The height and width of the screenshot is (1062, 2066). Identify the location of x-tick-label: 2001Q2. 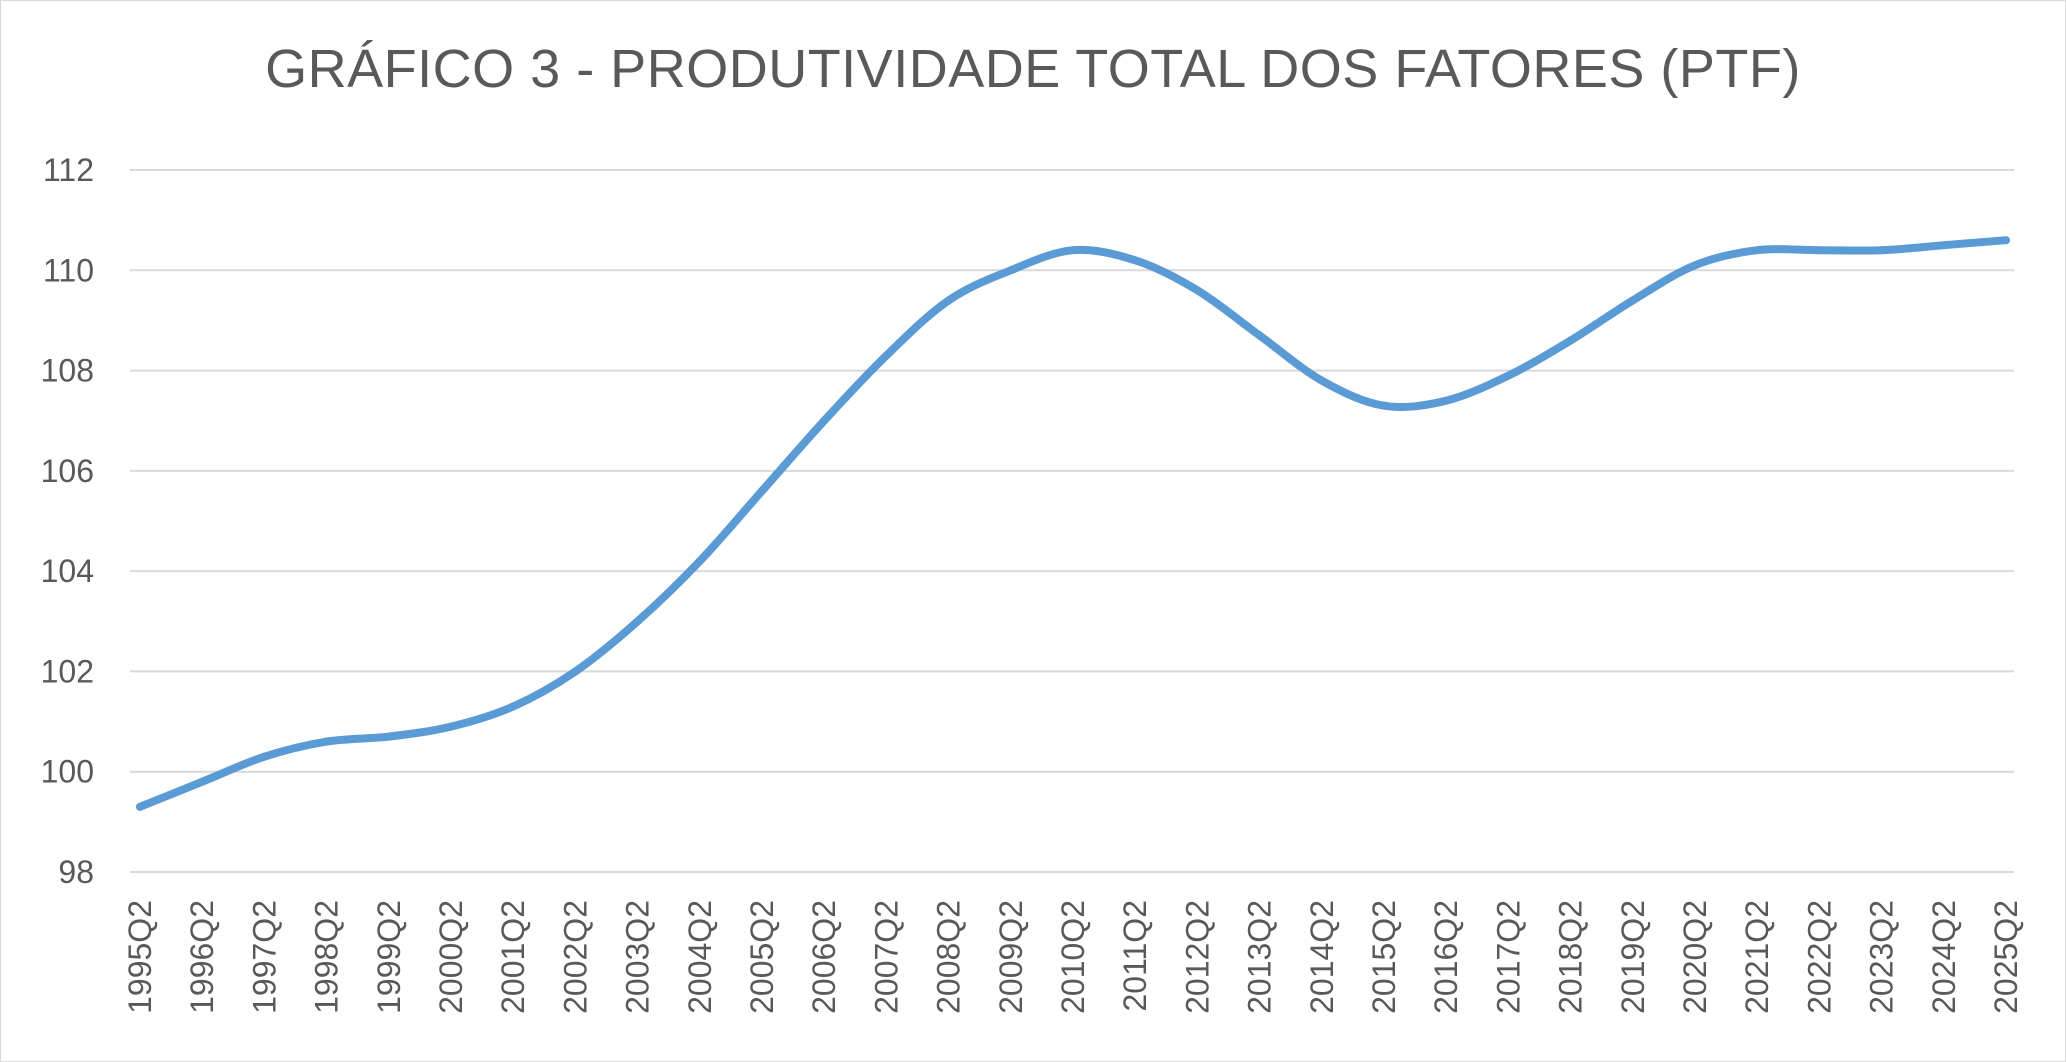
(513, 957).